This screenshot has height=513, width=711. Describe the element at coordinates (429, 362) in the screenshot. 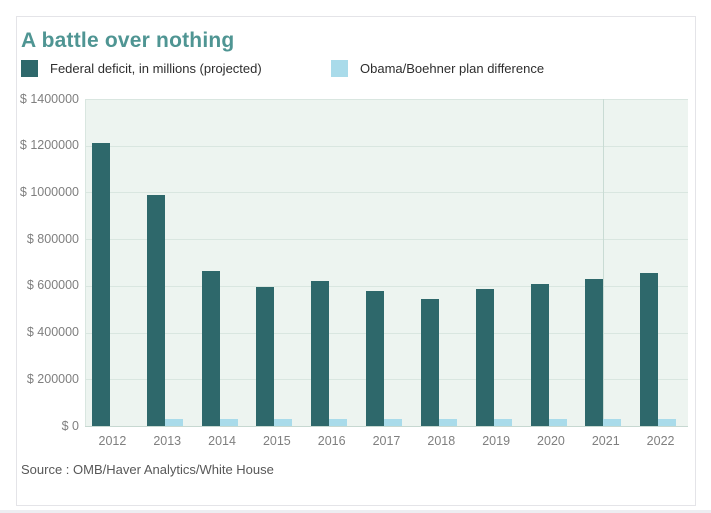

I see `bar-deficit-2018` at that location.